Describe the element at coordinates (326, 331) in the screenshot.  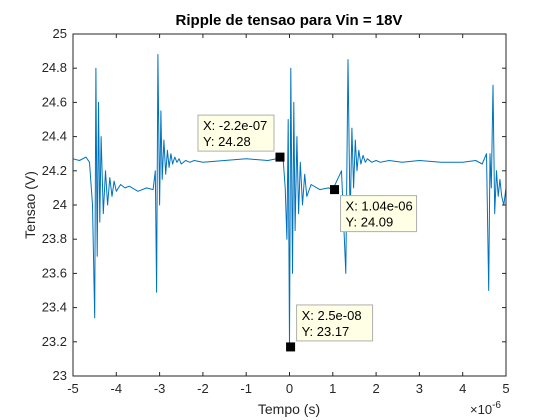
I see `datatip-y-text: Y: 23.17` at that location.